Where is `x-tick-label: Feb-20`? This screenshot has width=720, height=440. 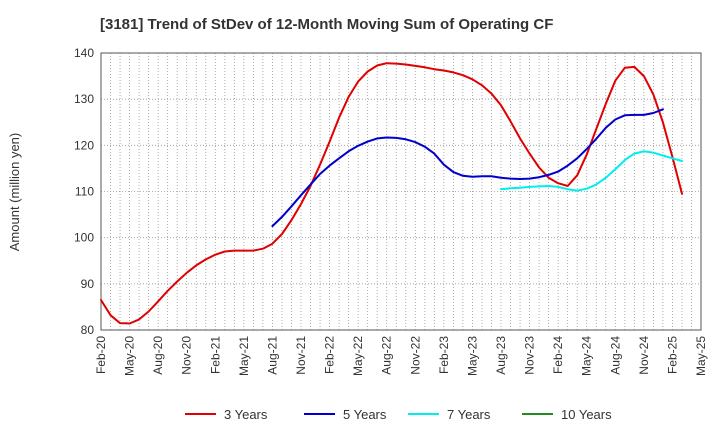 x-tick-label: Feb-20 is located at coordinates (101, 355).